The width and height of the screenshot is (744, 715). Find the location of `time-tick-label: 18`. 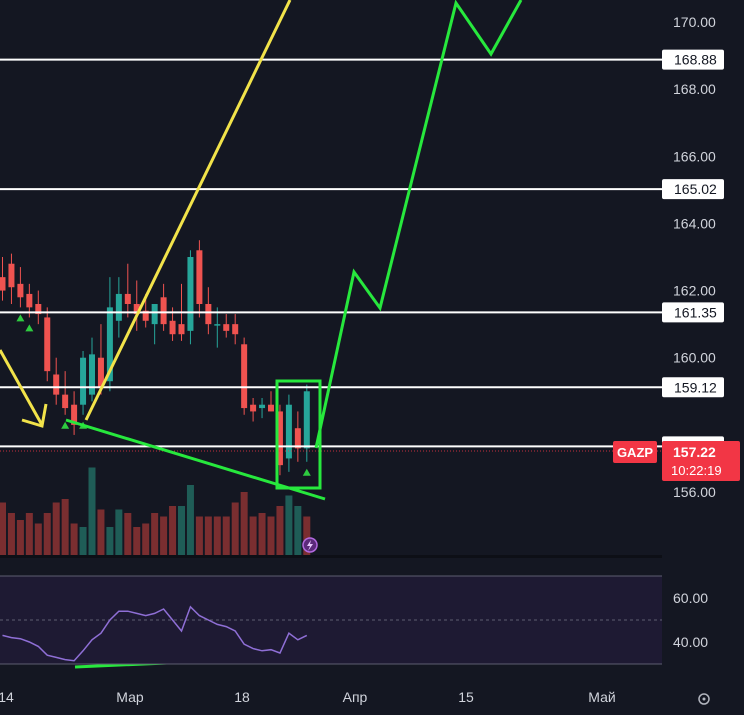

time-tick-label: 18 is located at coordinates (242, 697).